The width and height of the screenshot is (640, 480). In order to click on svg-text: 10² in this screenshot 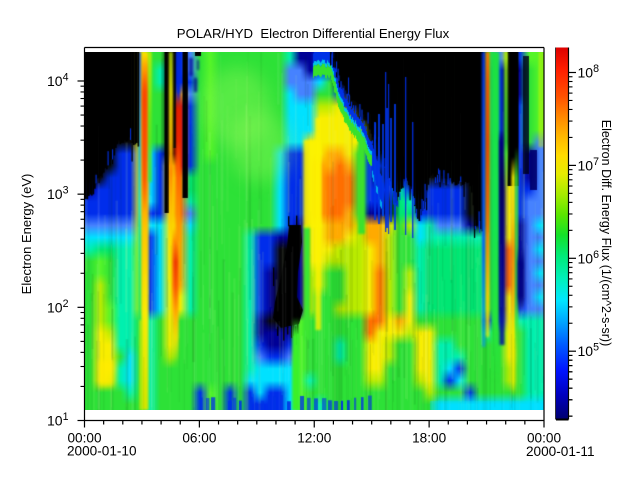, I will do `click(58, 307)`.